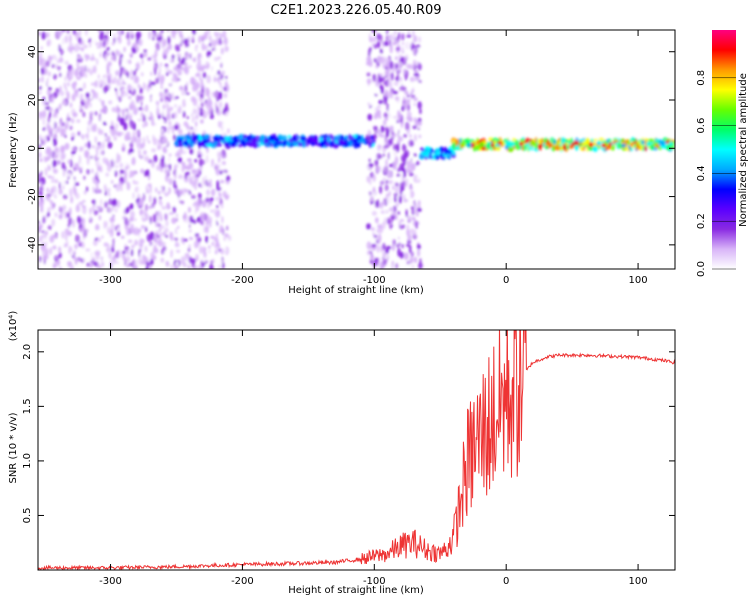 The width and height of the screenshot is (750, 600). What do you see at coordinates (13, 326) in the screenshot?
I see `snr-multiplier-label: (x10⁴)` at bounding box center [13, 326].